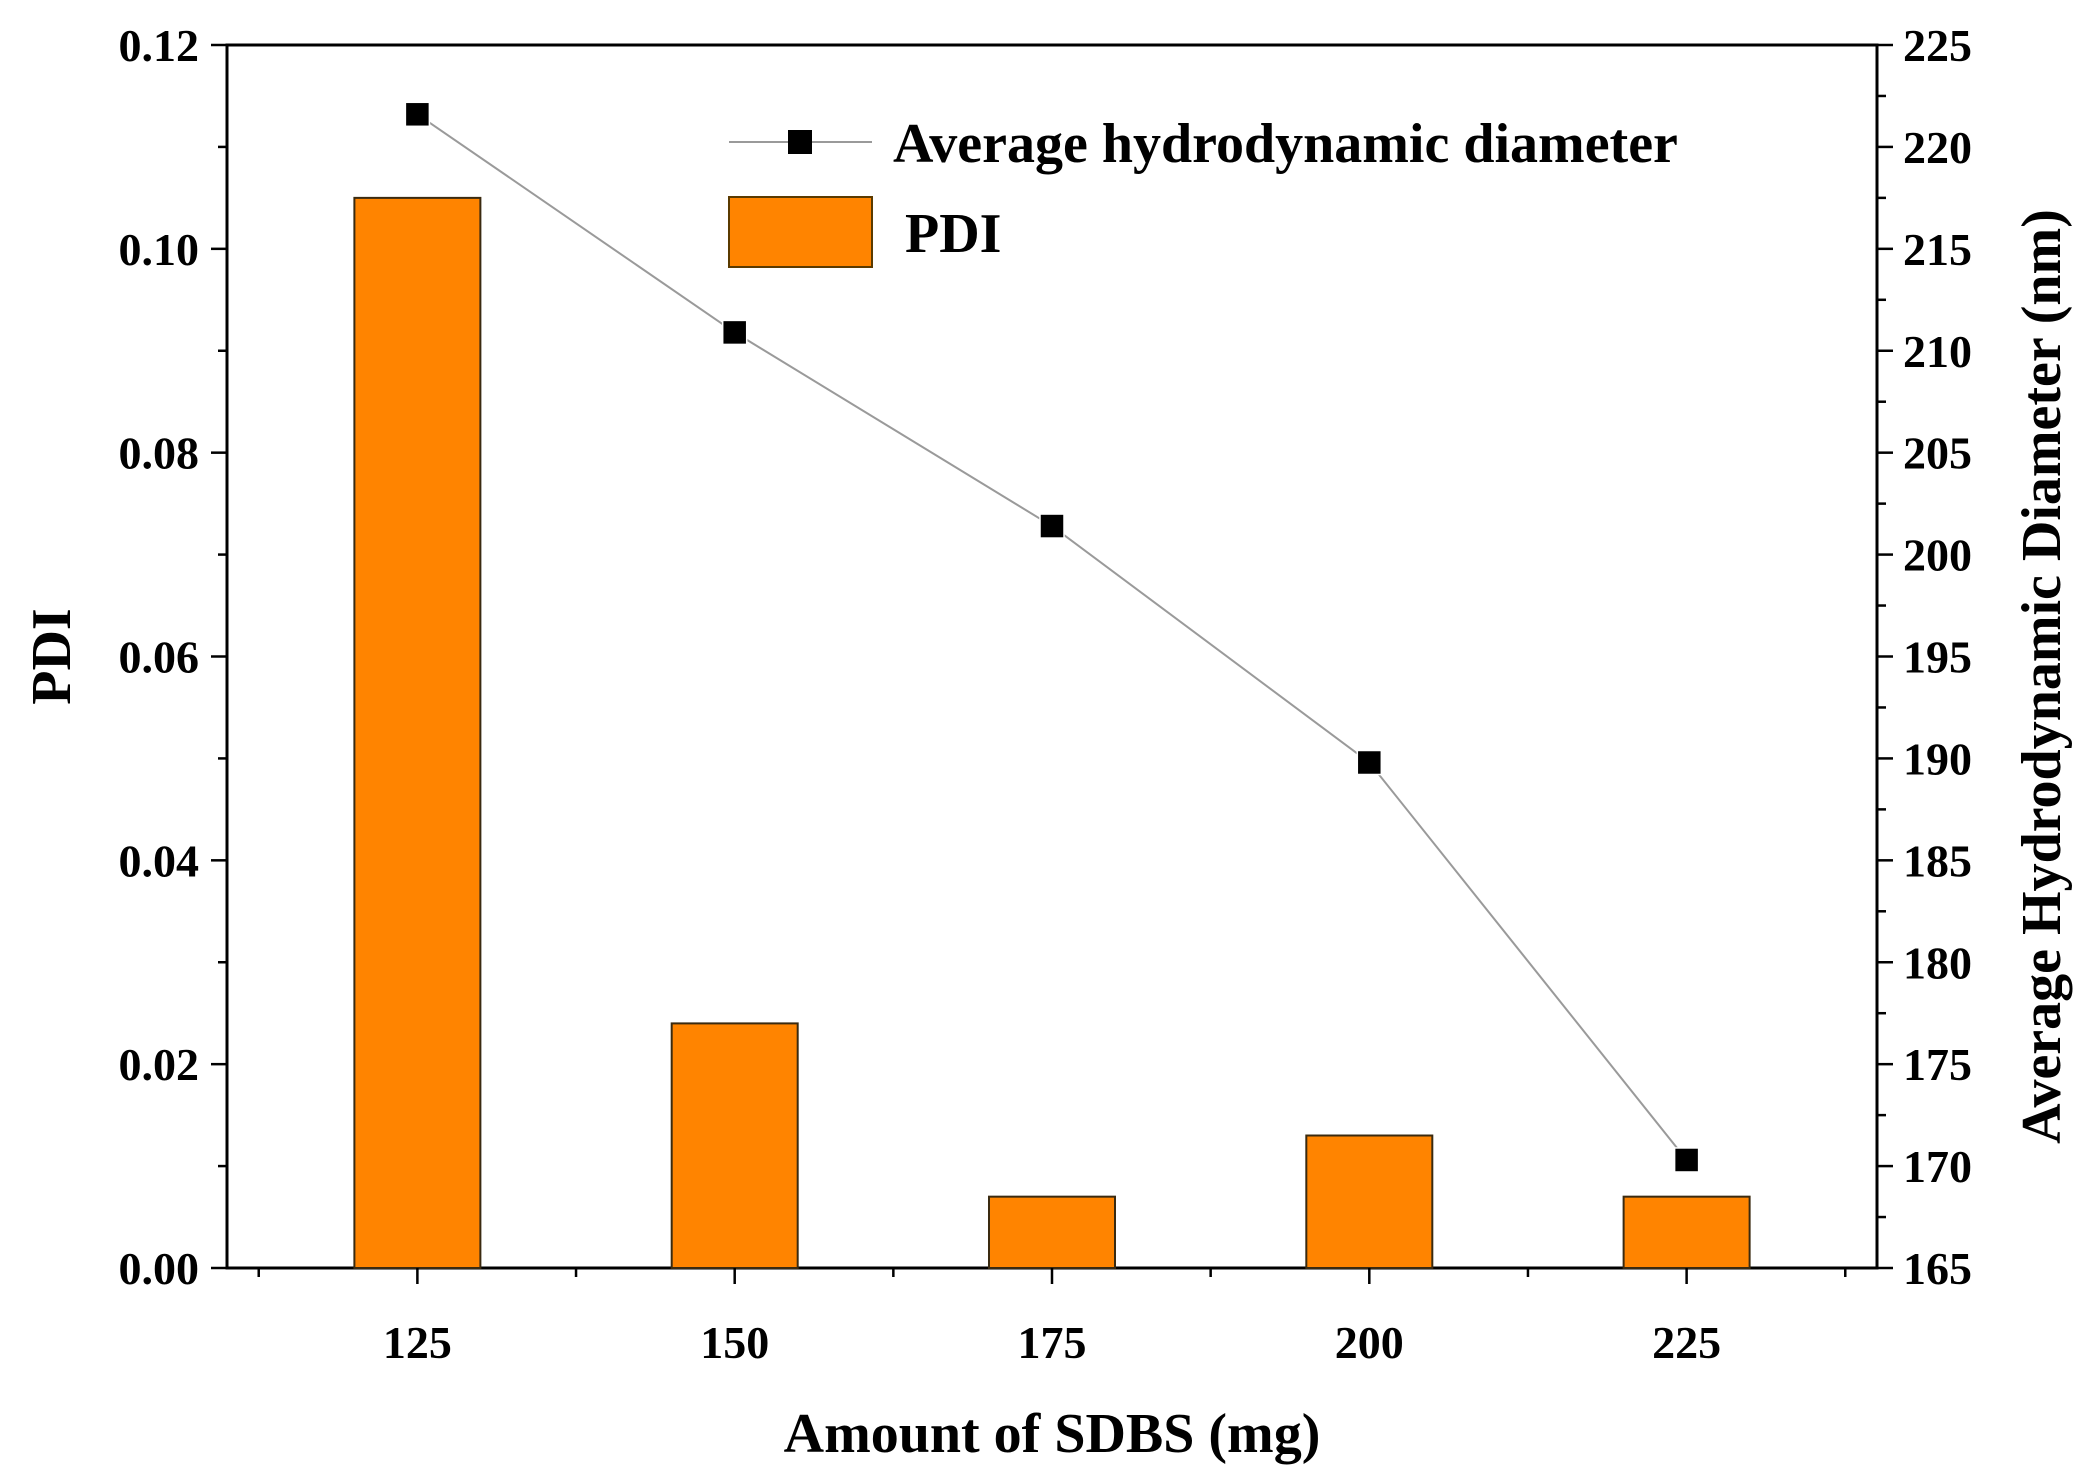  Describe the element at coordinates (1937, 962) in the screenshot. I see `right-y-tick-label: 180` at that location.